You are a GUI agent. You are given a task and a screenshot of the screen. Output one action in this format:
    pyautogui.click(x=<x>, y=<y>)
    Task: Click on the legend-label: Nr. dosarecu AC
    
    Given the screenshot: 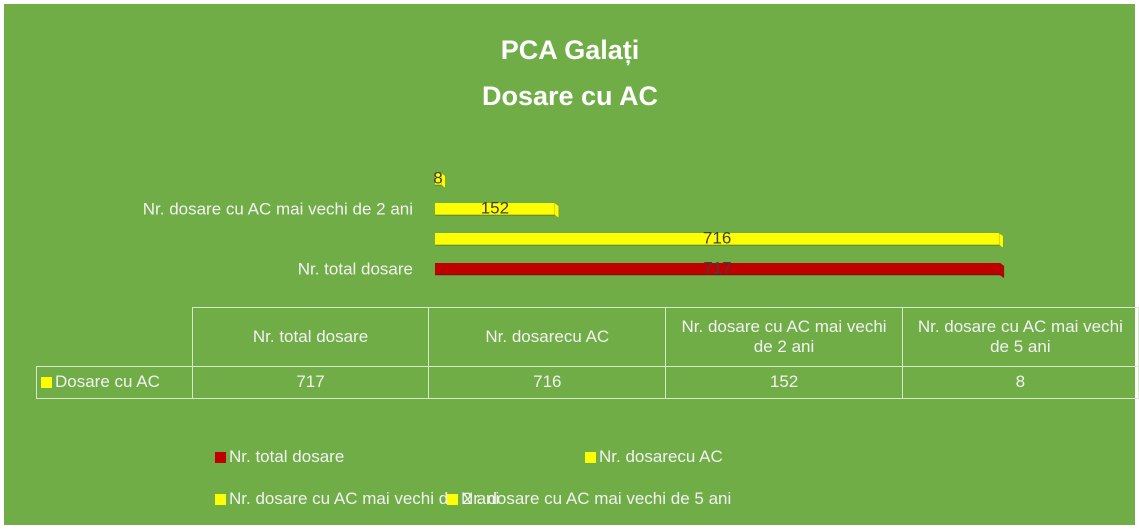 What is the action you would take?
    pyautogui.click(x=661, y=456)
    